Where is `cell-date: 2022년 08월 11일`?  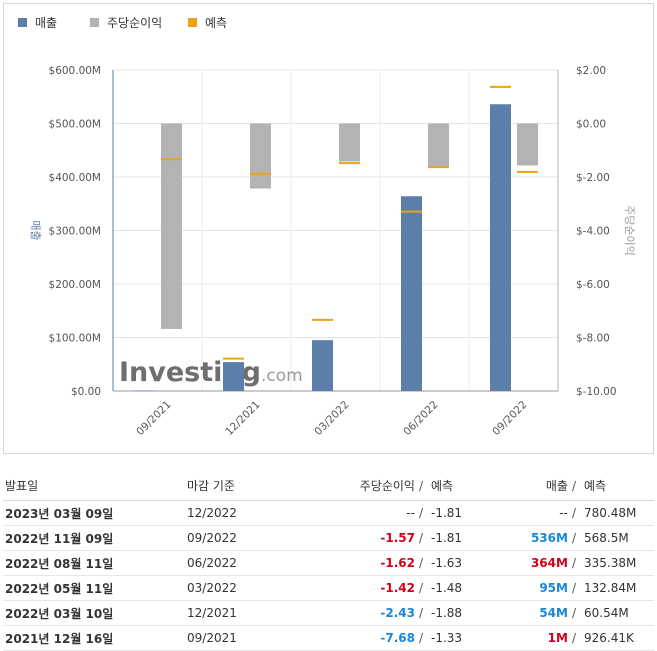
cell-date: 2022년 08월 11일 is located at coordinates (94, 563).